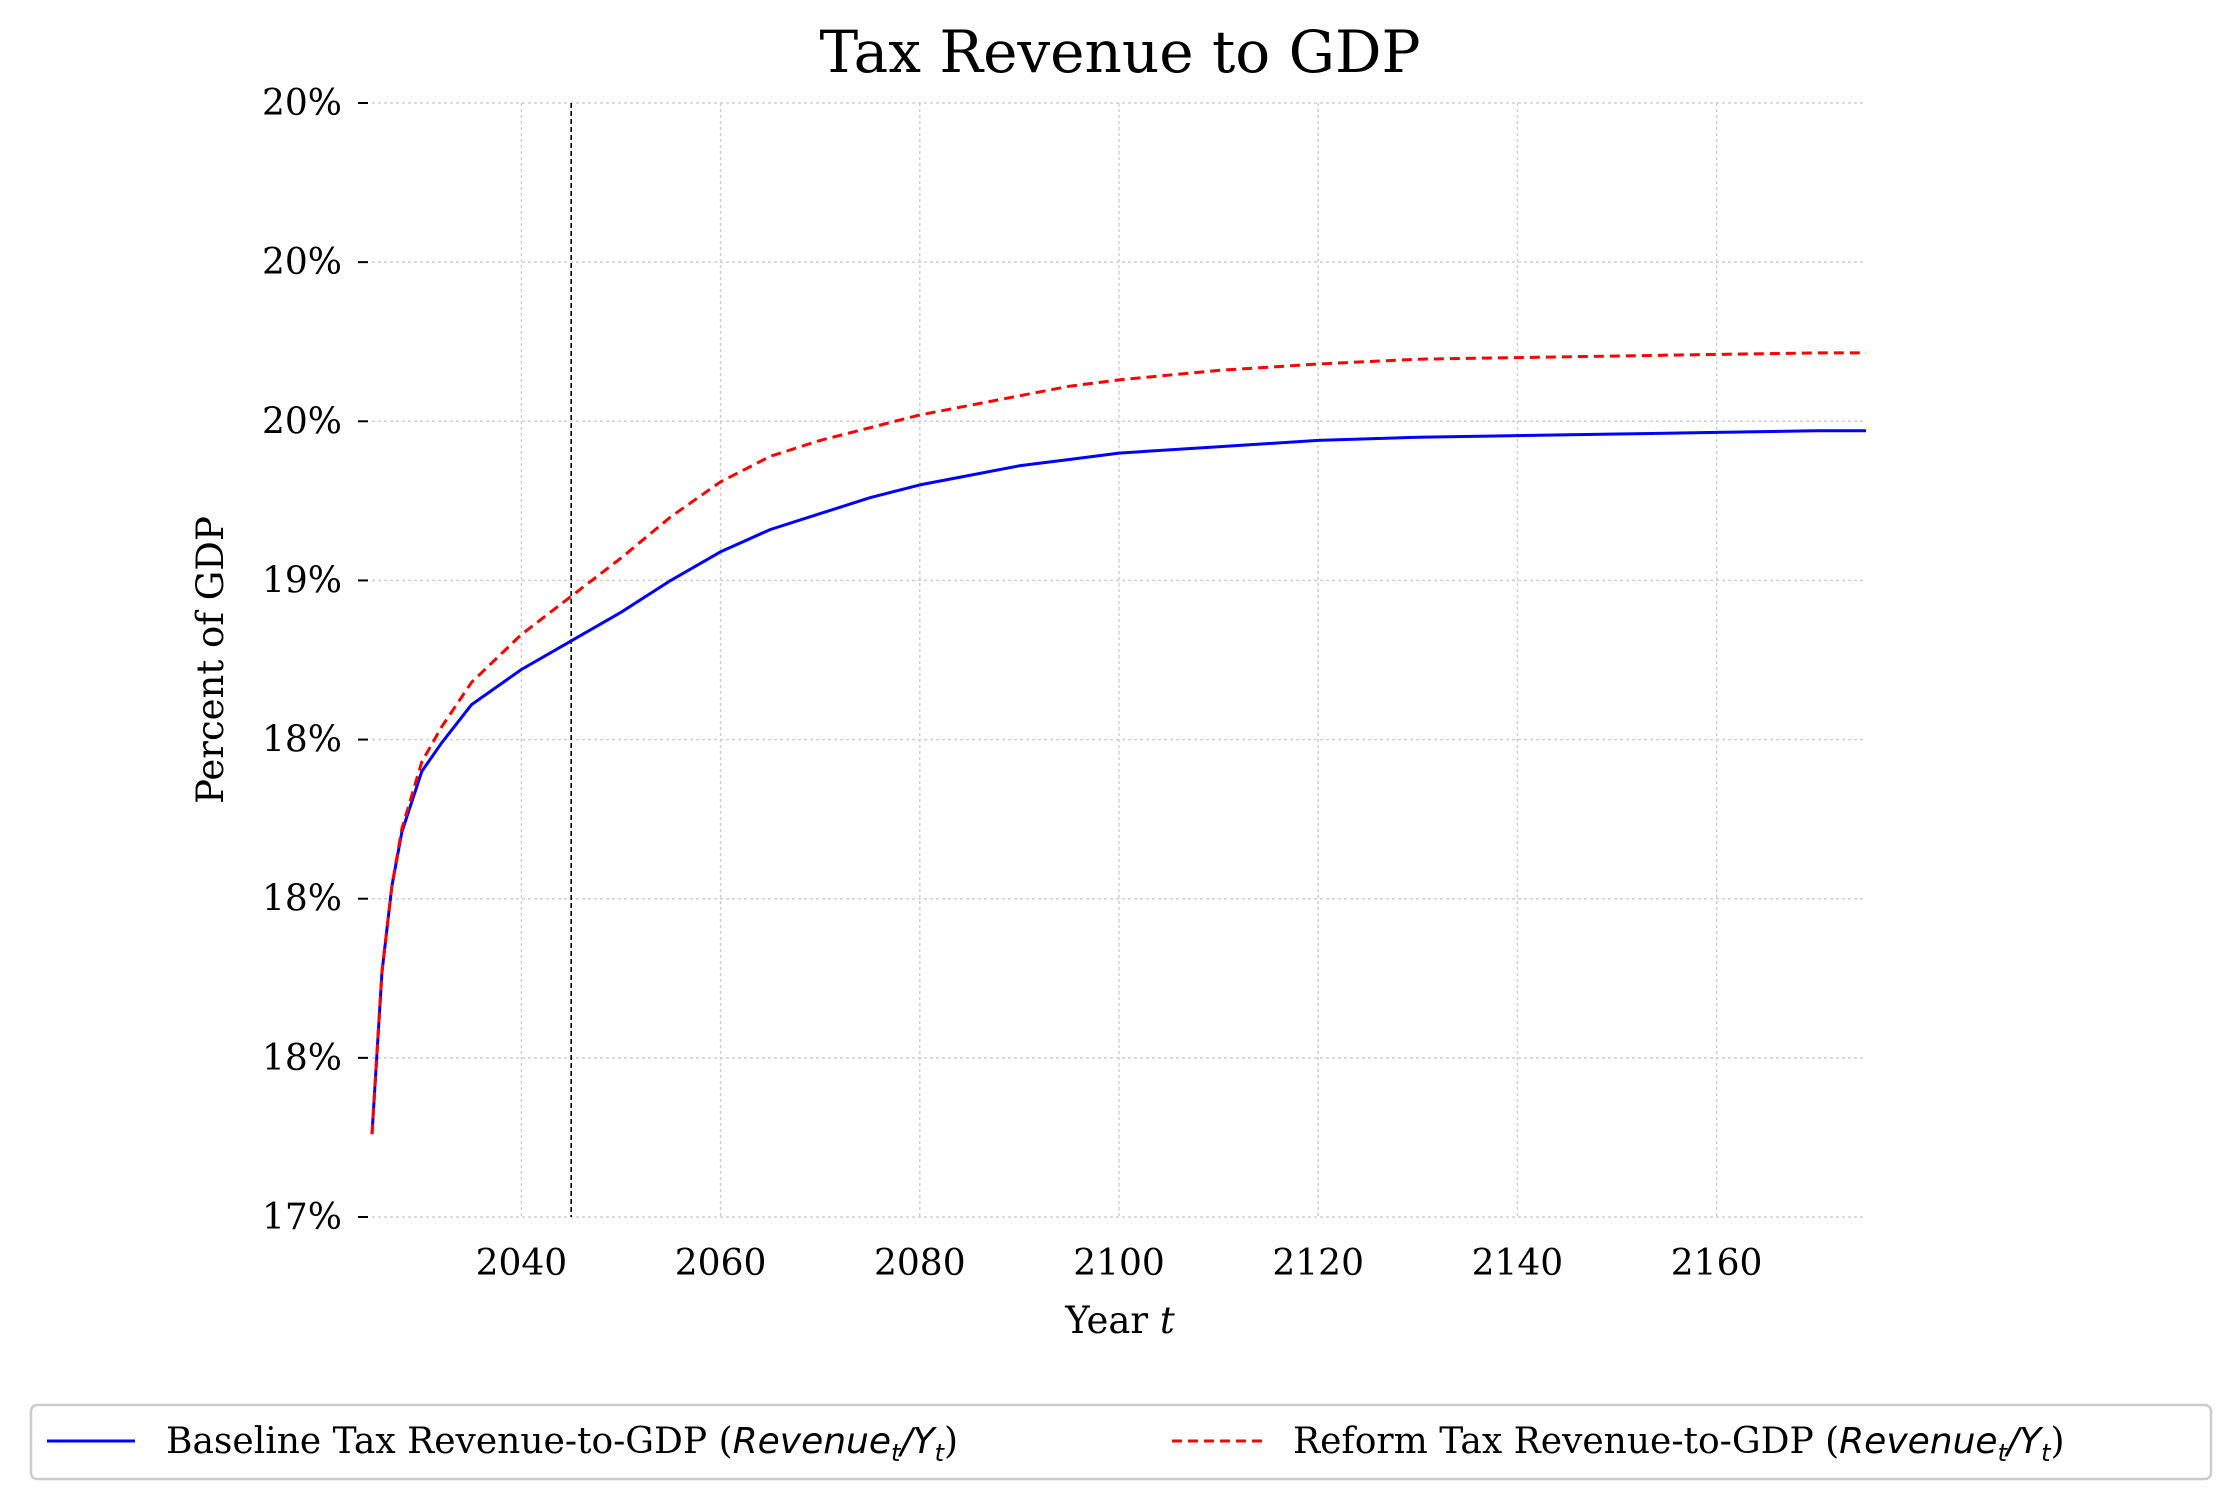 The width and height of the screenshot is (2230, 1503). What do you see at coordinates (1318, 1263) in the screenshot?
I see `x-tick-label: 2120` at bounding box center [1318, 1263].